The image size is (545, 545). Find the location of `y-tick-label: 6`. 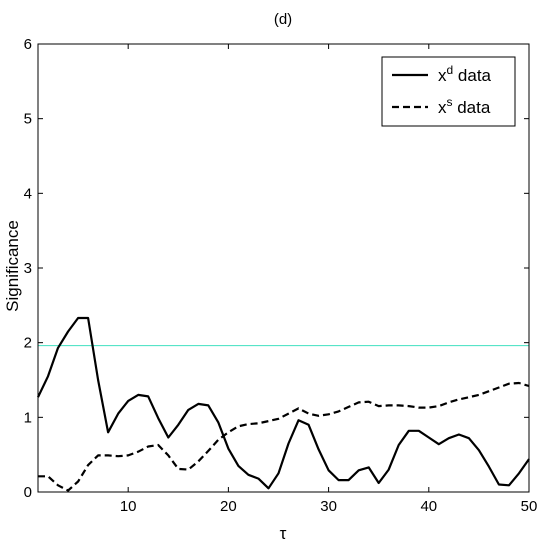

y-tick-label: 6 is located at coordinates (28, 44).